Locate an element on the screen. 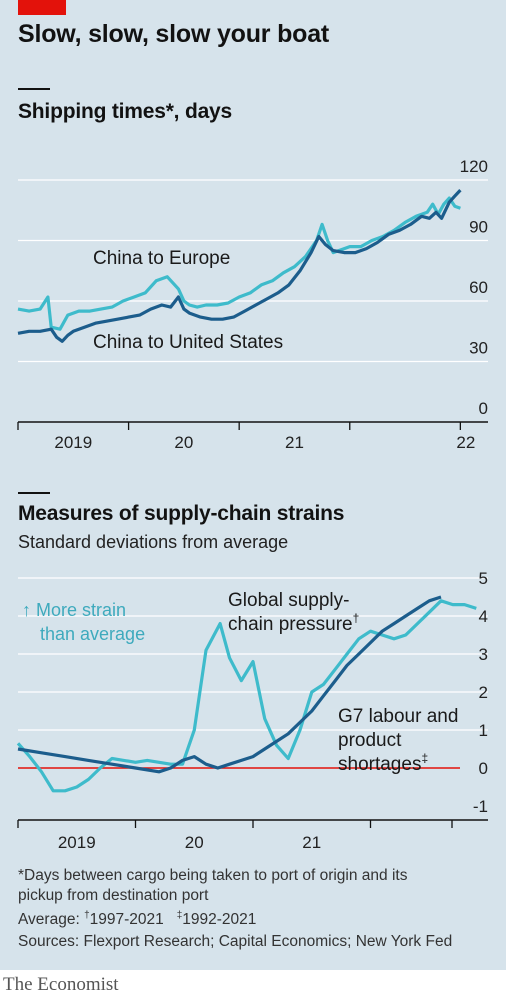 The height and width of the screenshot is (1000, 506). y-tick-label-4: 4 is located at coordinates (483, 616).